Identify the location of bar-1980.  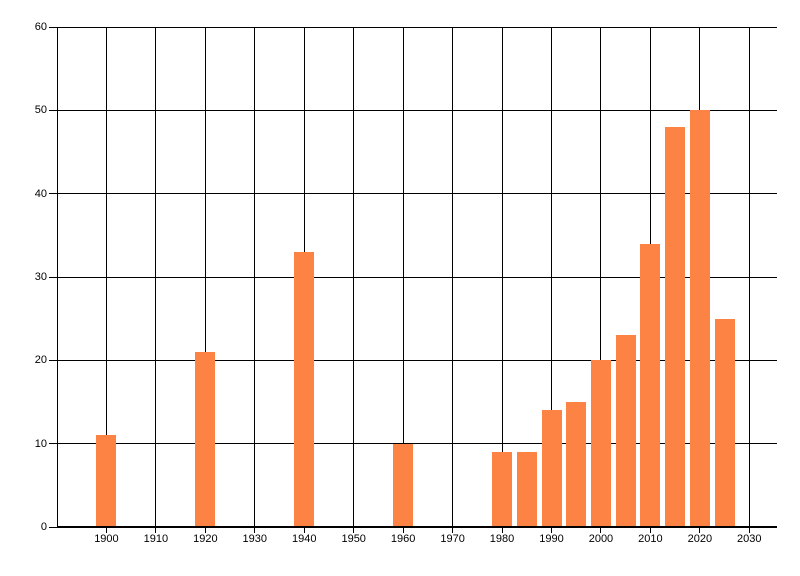
(502, 489).